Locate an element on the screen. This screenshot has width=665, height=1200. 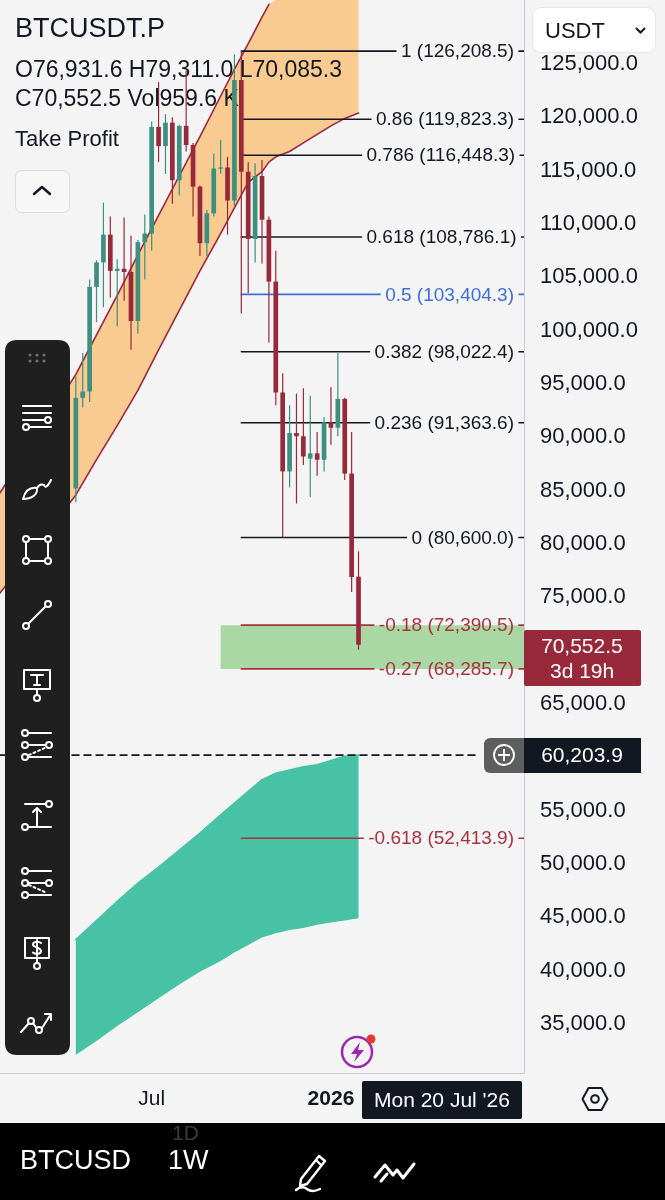
x-tick-label: 2026 is located at coordinates (331, 1098).